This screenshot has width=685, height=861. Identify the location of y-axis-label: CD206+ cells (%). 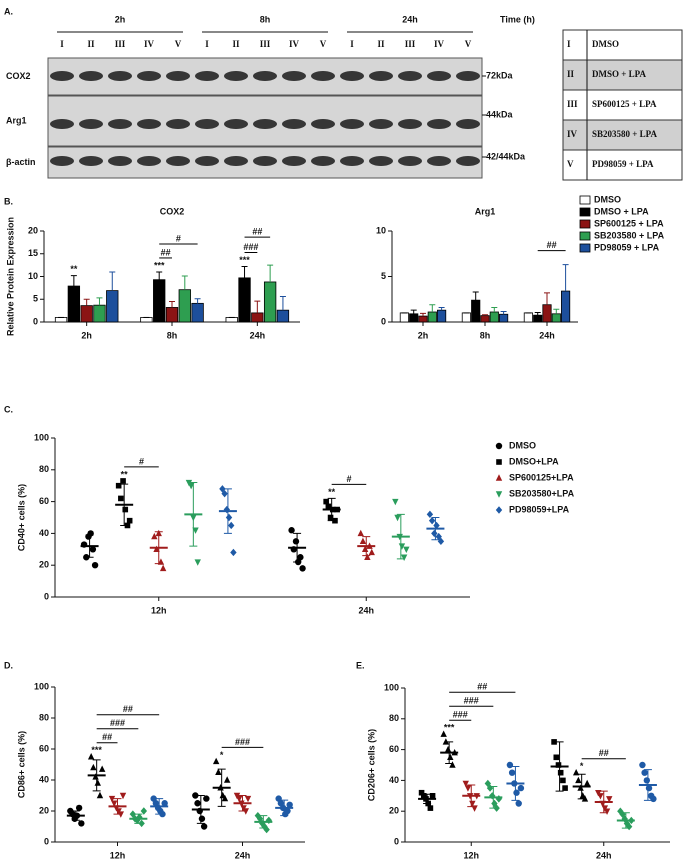
(371, 765).